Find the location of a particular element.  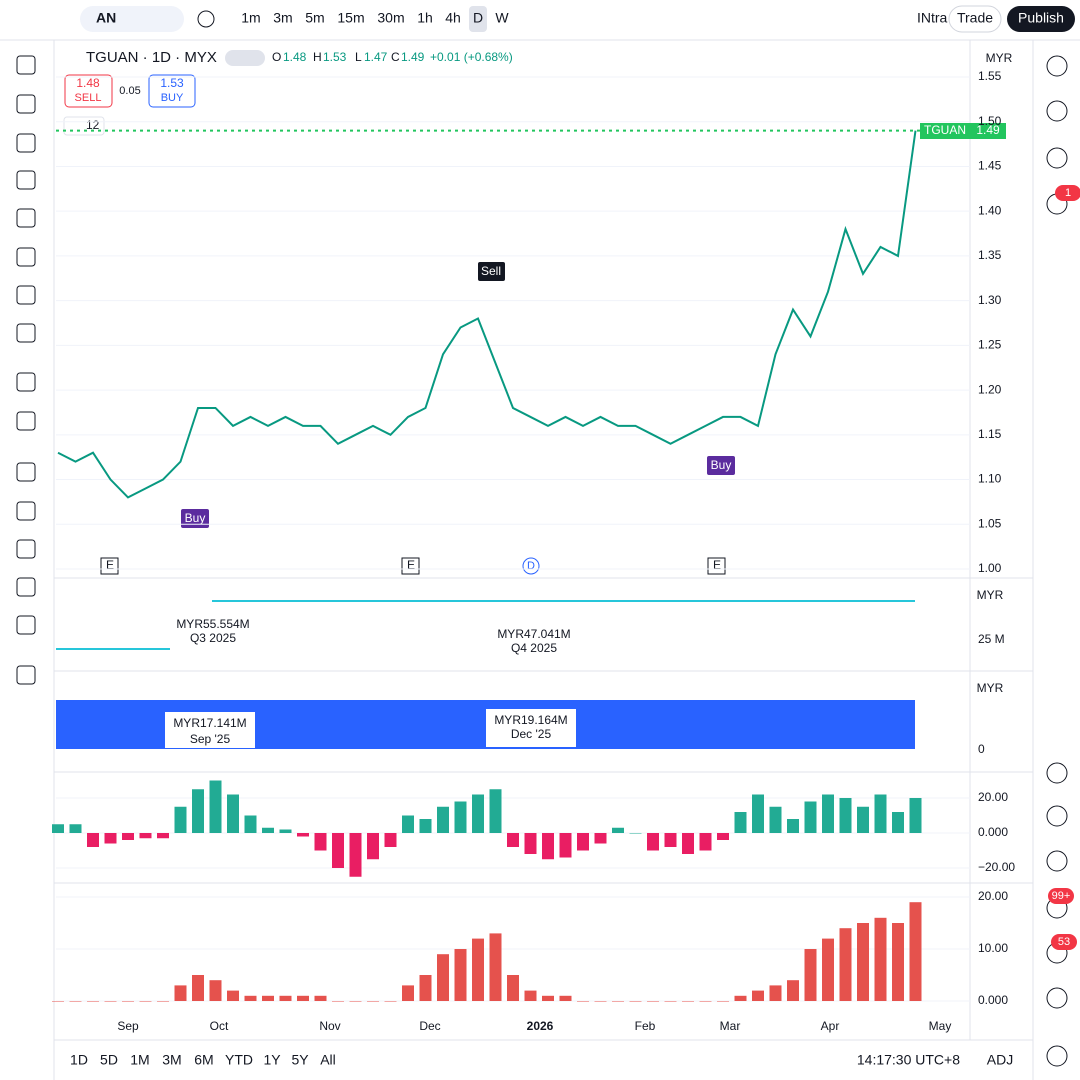

y-tick-label: 20.00 is located at coordinates (993, 896).